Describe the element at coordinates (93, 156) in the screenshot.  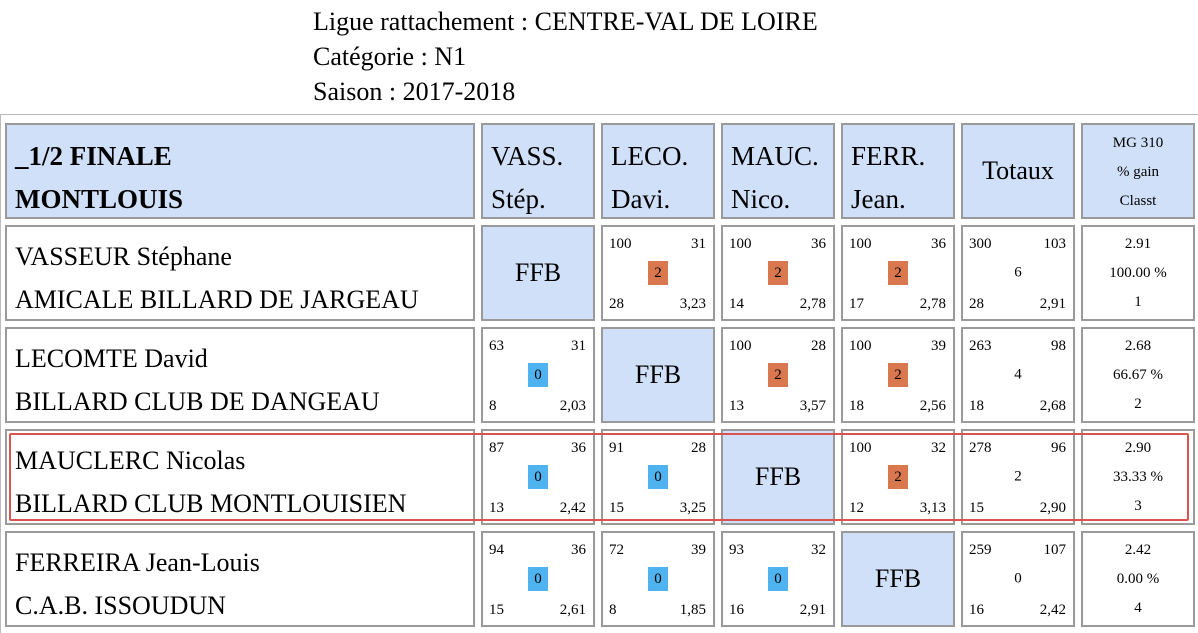
I see `corner-title: _1/2 FINALE` at that location.